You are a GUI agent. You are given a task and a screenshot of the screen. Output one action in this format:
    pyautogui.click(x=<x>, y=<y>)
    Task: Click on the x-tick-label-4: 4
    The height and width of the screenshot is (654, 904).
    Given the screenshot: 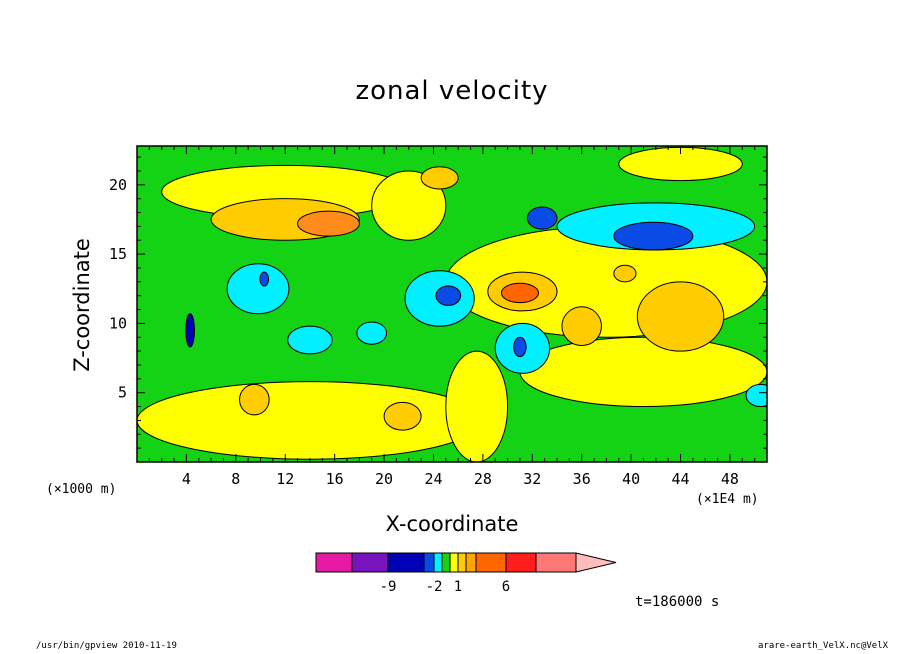 What is the action you would take?
    pyautogui.click(x=186, y=479)
    